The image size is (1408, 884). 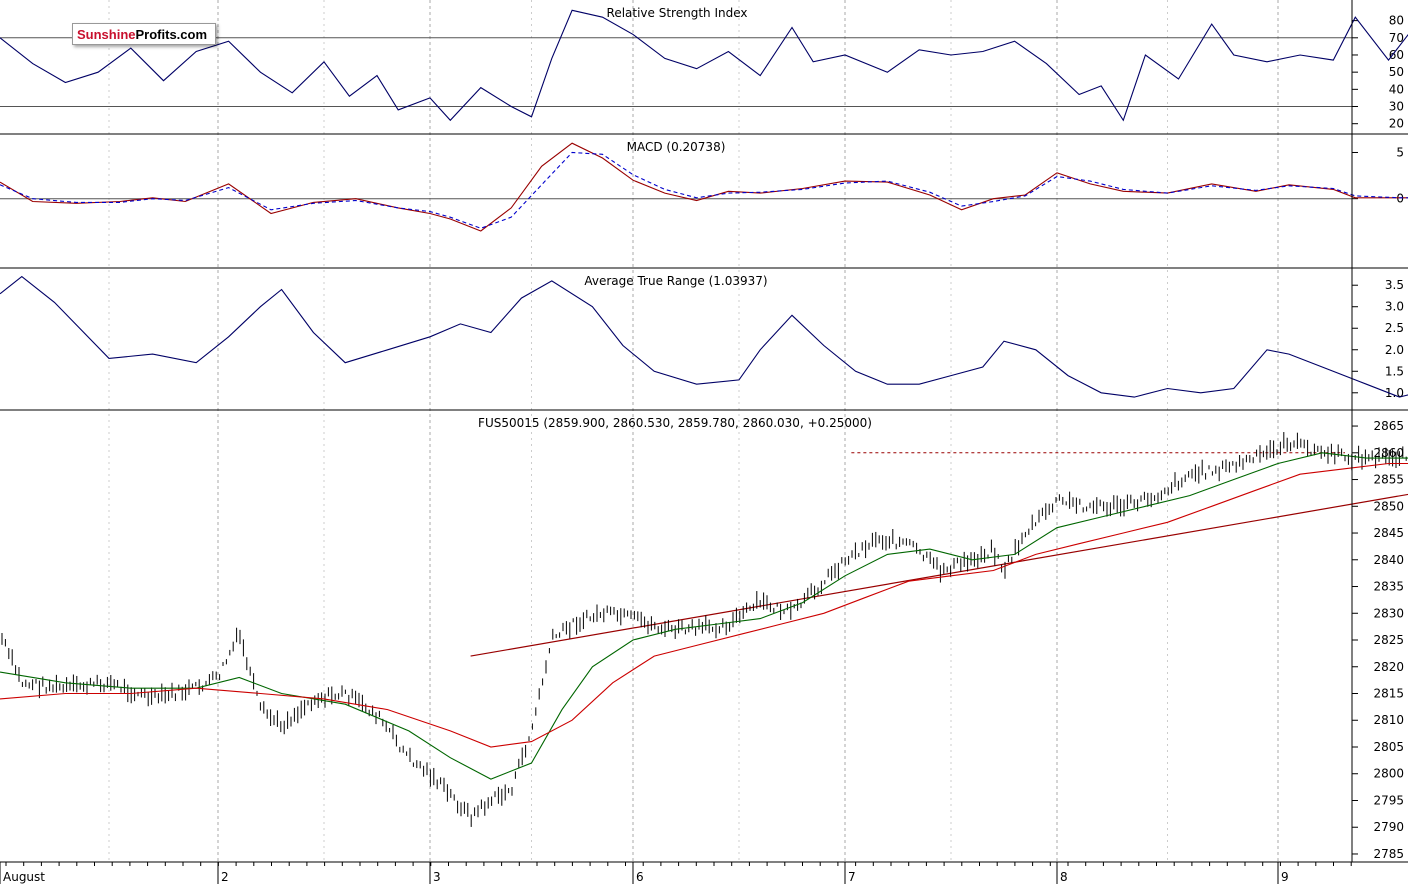 I want to click on y-tick-label: 0, so click(x=1400, y=199).